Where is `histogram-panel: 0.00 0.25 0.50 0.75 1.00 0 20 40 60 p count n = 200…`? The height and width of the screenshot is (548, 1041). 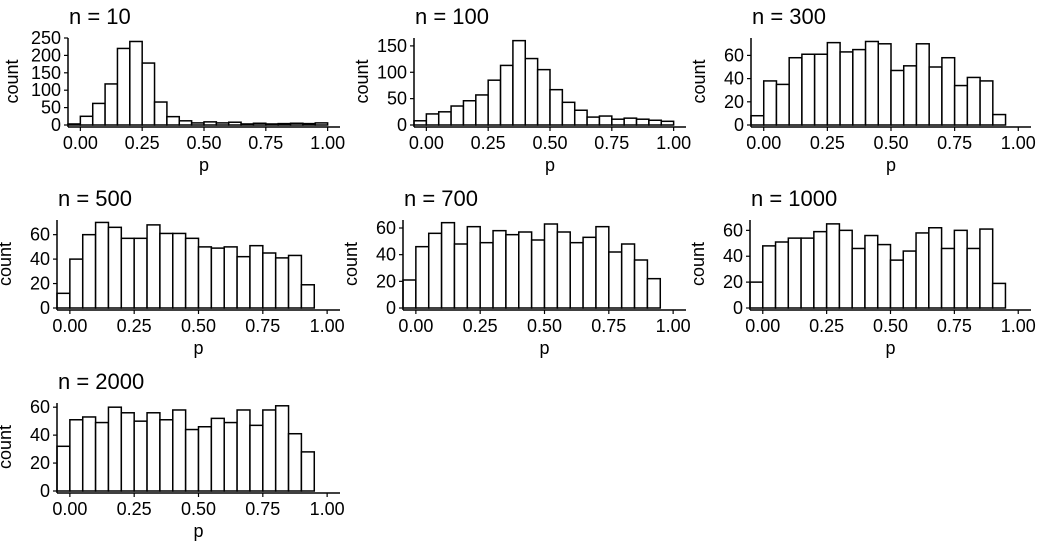 histogram-panel: 0.00 0.25 0.50 0.75 1.00 0 20 40 60 p count n = 200… is located at coordinates (172, 455).